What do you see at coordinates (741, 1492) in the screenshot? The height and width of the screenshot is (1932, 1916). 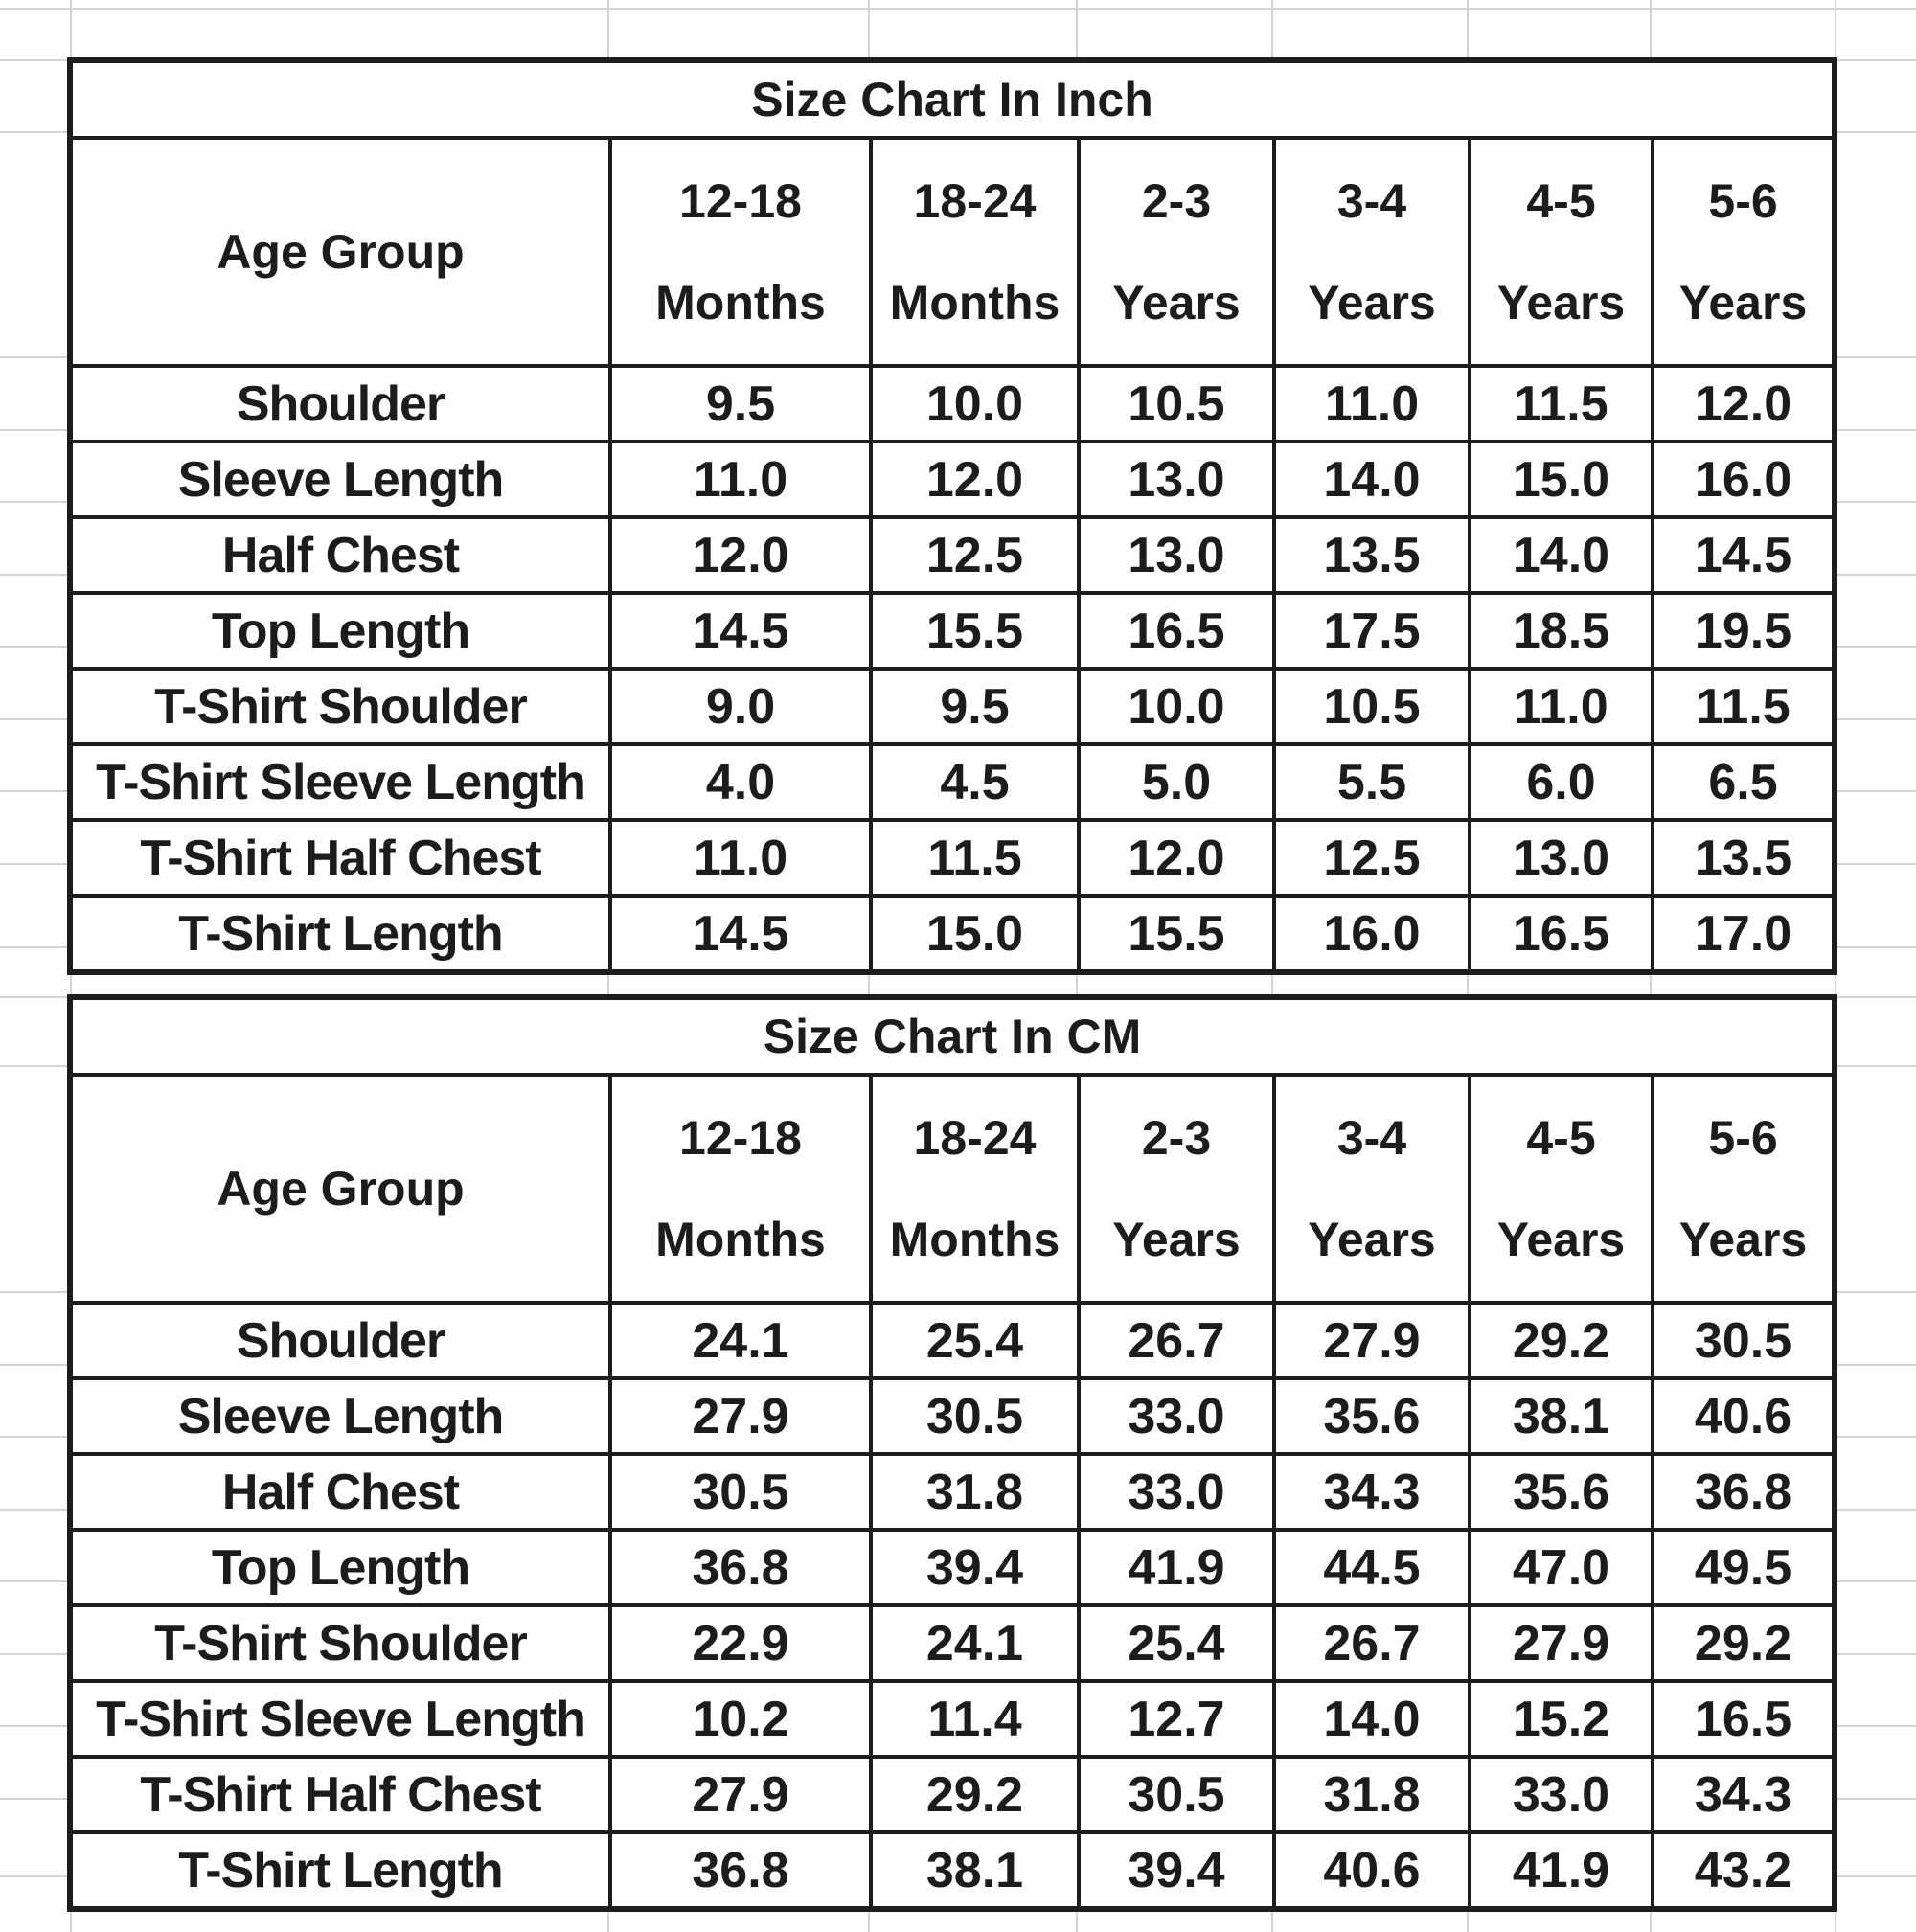 I see `value-cell: 30.5` at bounding box center [741, 1492].